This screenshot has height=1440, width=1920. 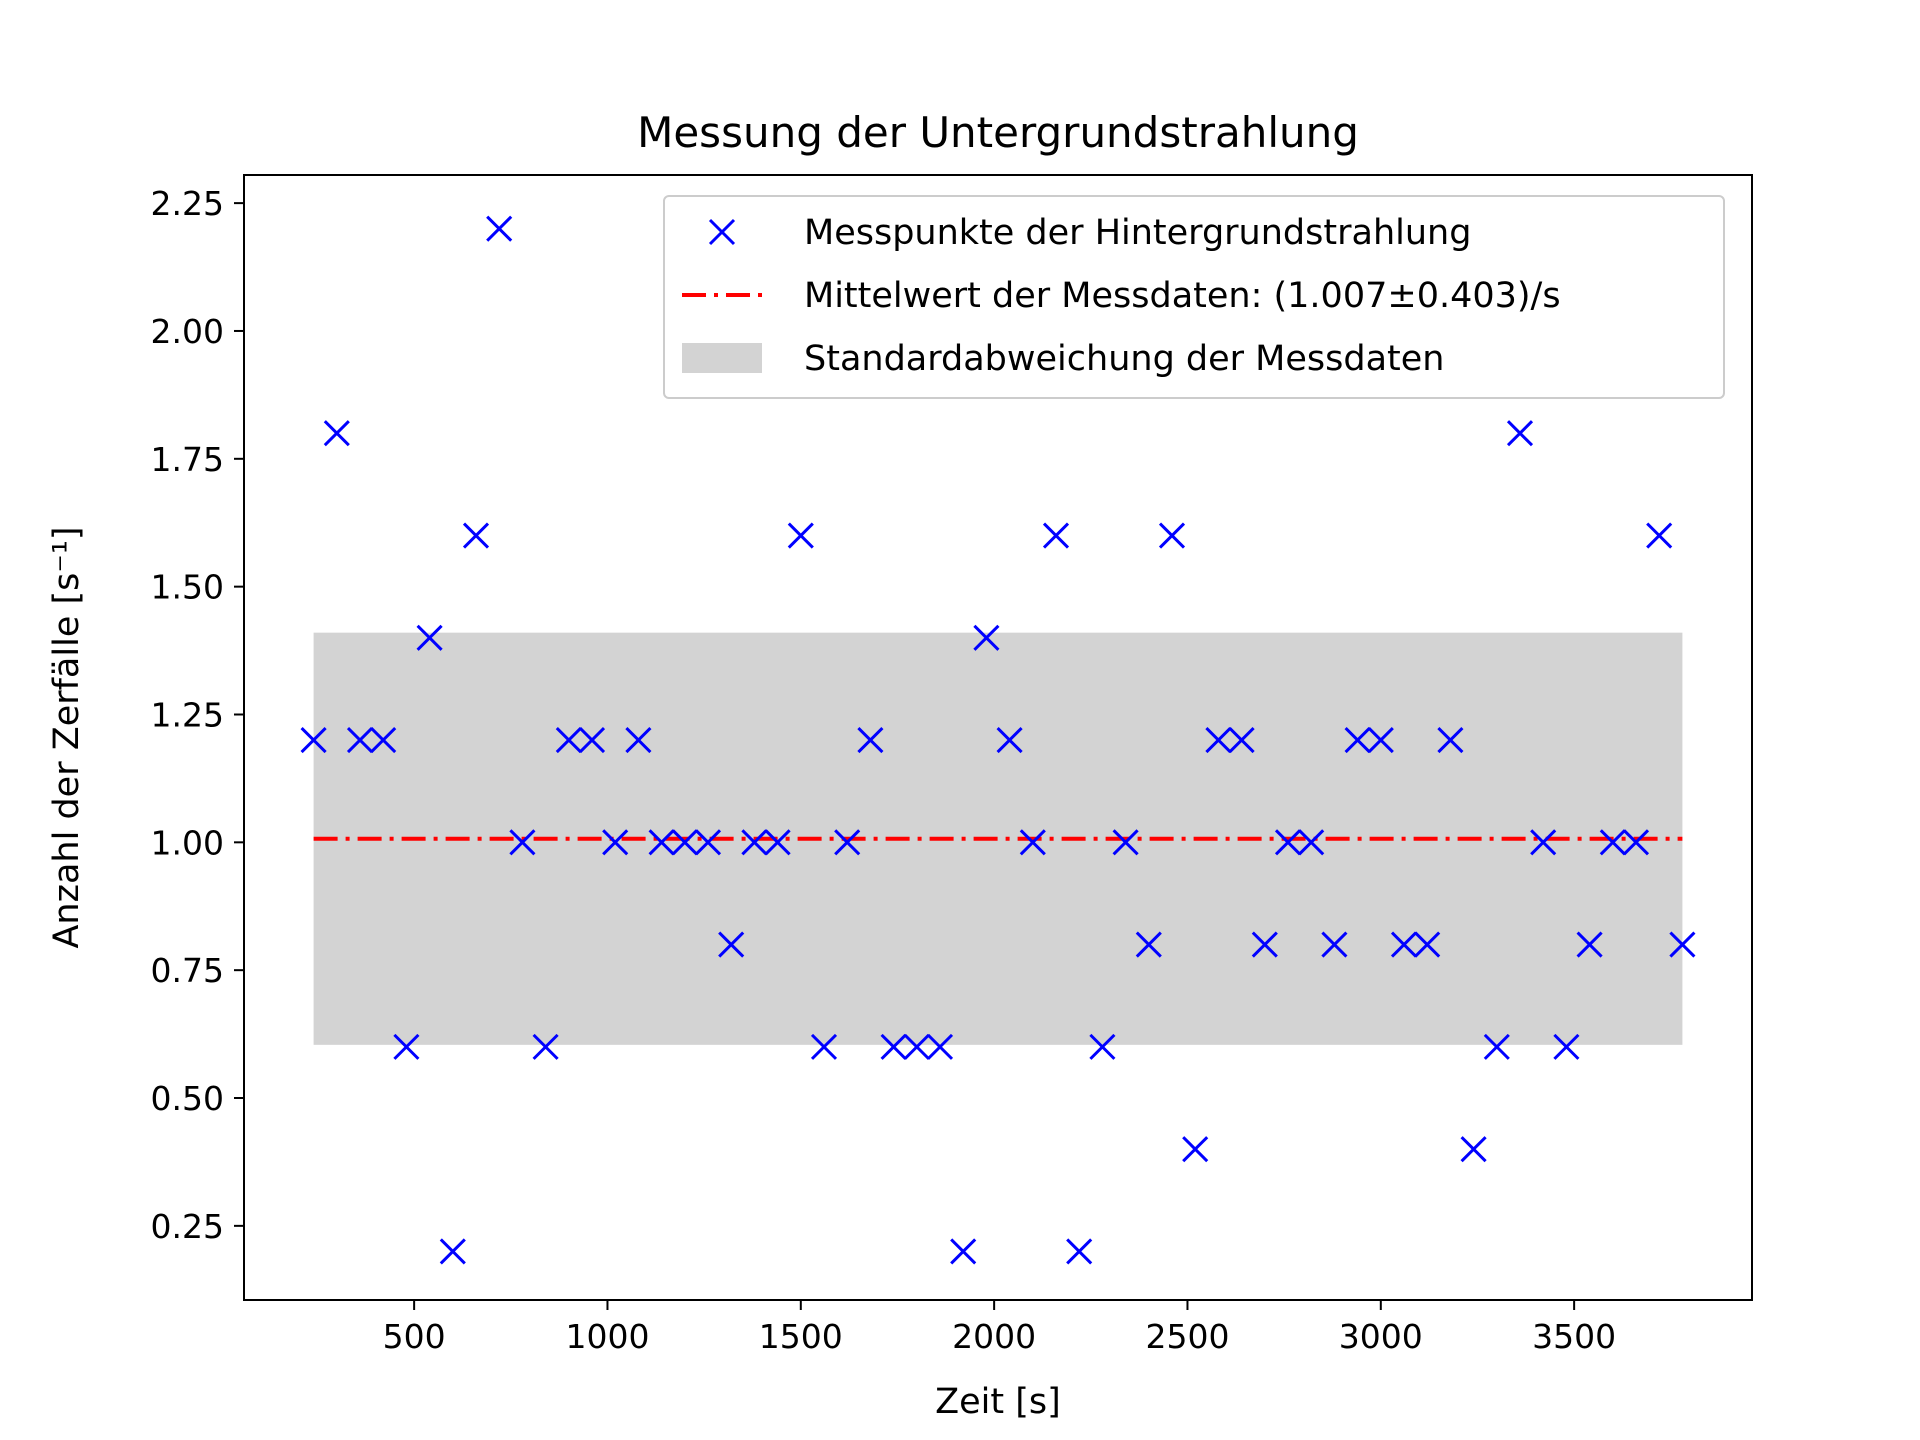 I want to click on x-tick-label: 3500, so click(x=1574, y=1336).